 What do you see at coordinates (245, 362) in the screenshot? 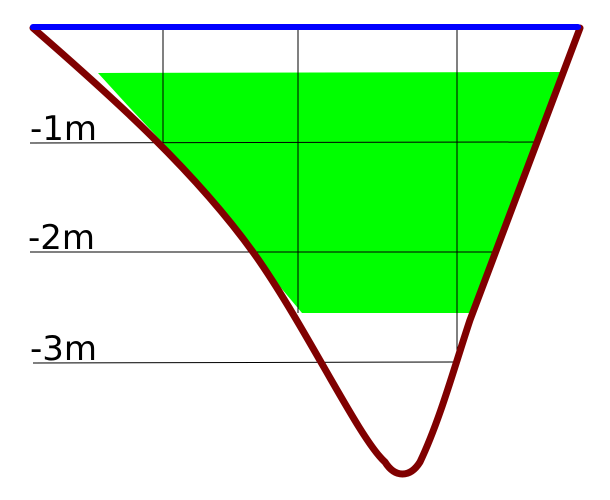
I see `depth-line-3m` at bounding box center [245, 362].